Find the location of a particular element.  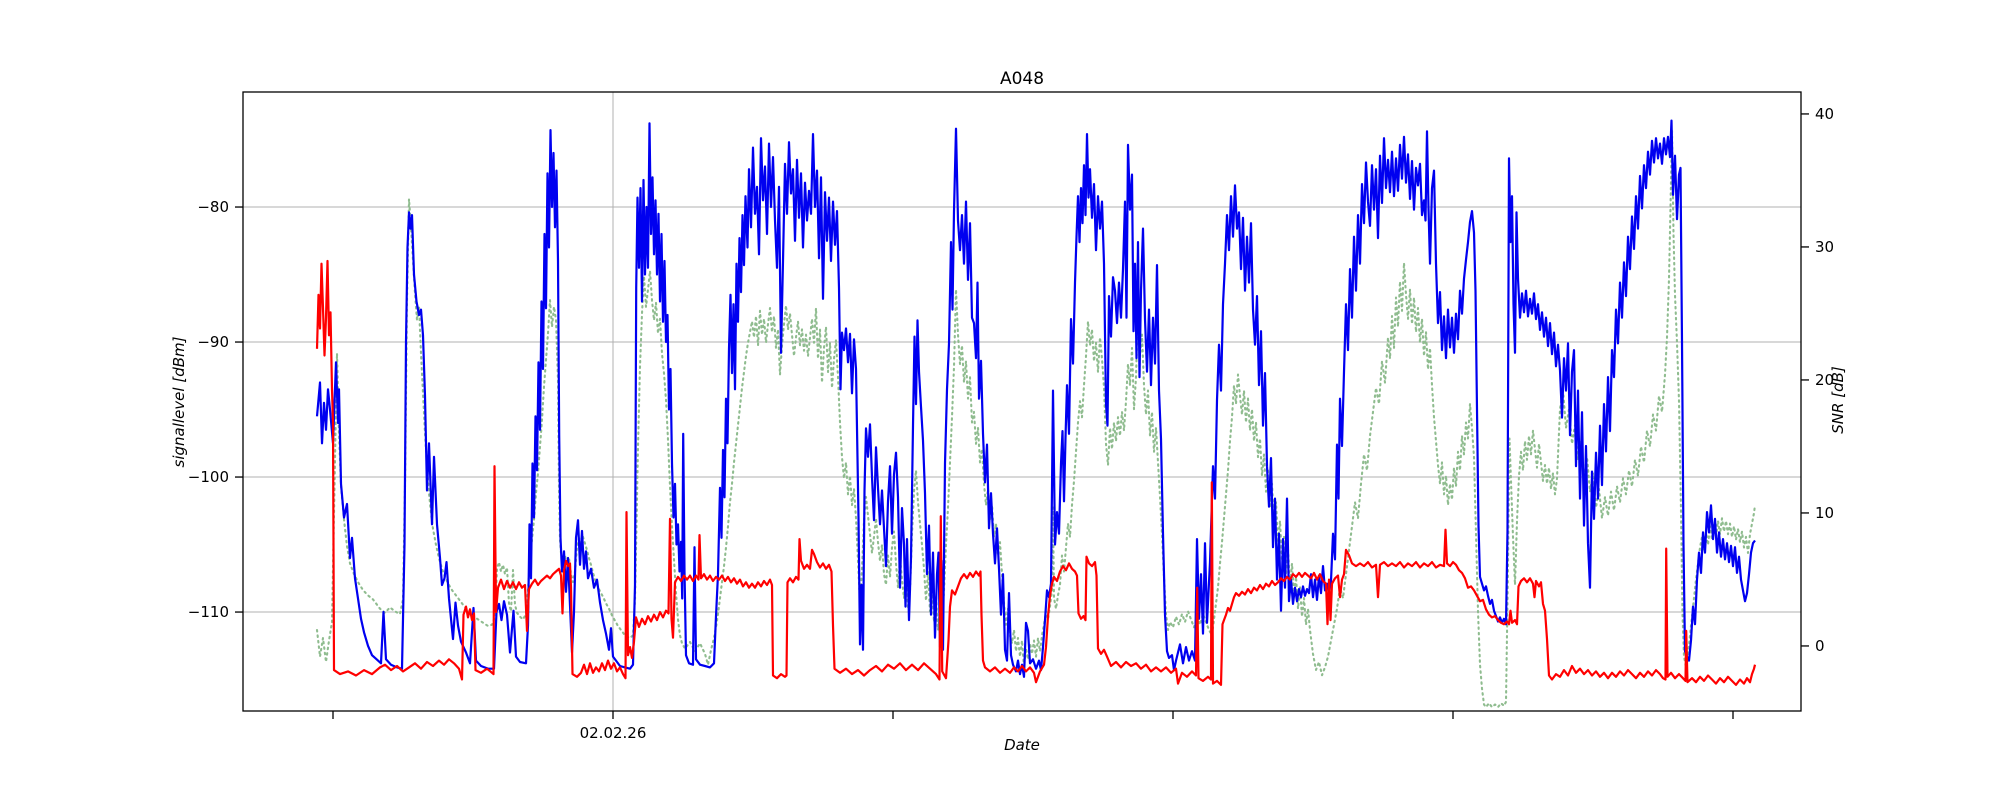

left-tick-label: −110 is located at coordinates (208, 612).